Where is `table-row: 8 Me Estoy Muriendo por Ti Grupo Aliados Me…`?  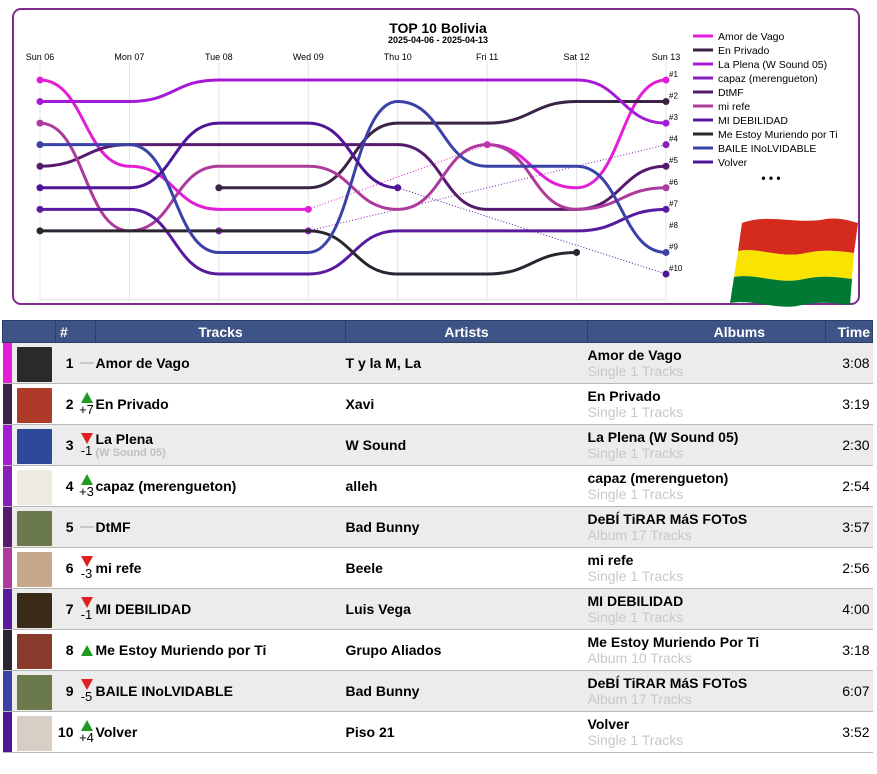 table-row: 8 Me Estoy Muriendo por Ti Grupo Aliados Me… is located at coordinates (437, 650).